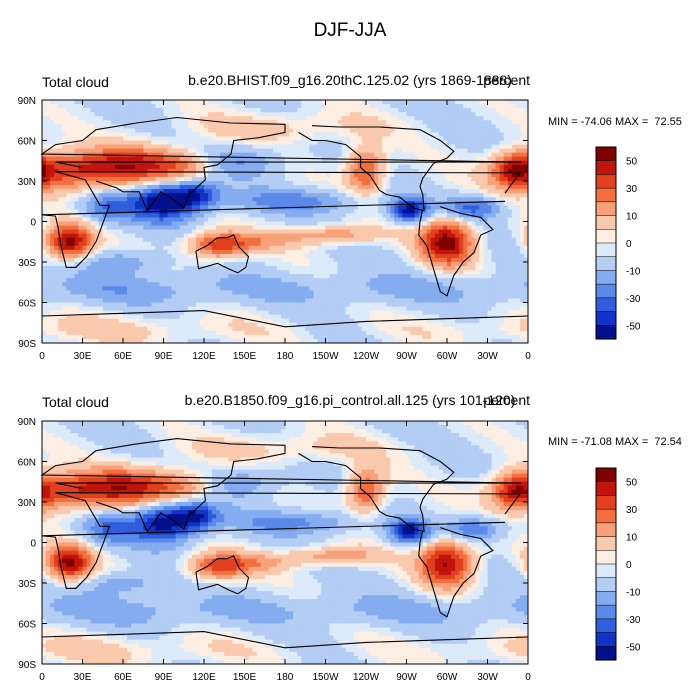 This screenshot has width=700, height=700. What do you see at coordinates (27, 584) in the screenshot?
I see `y-tick-label: 30S` at bounding box center [27, 584].